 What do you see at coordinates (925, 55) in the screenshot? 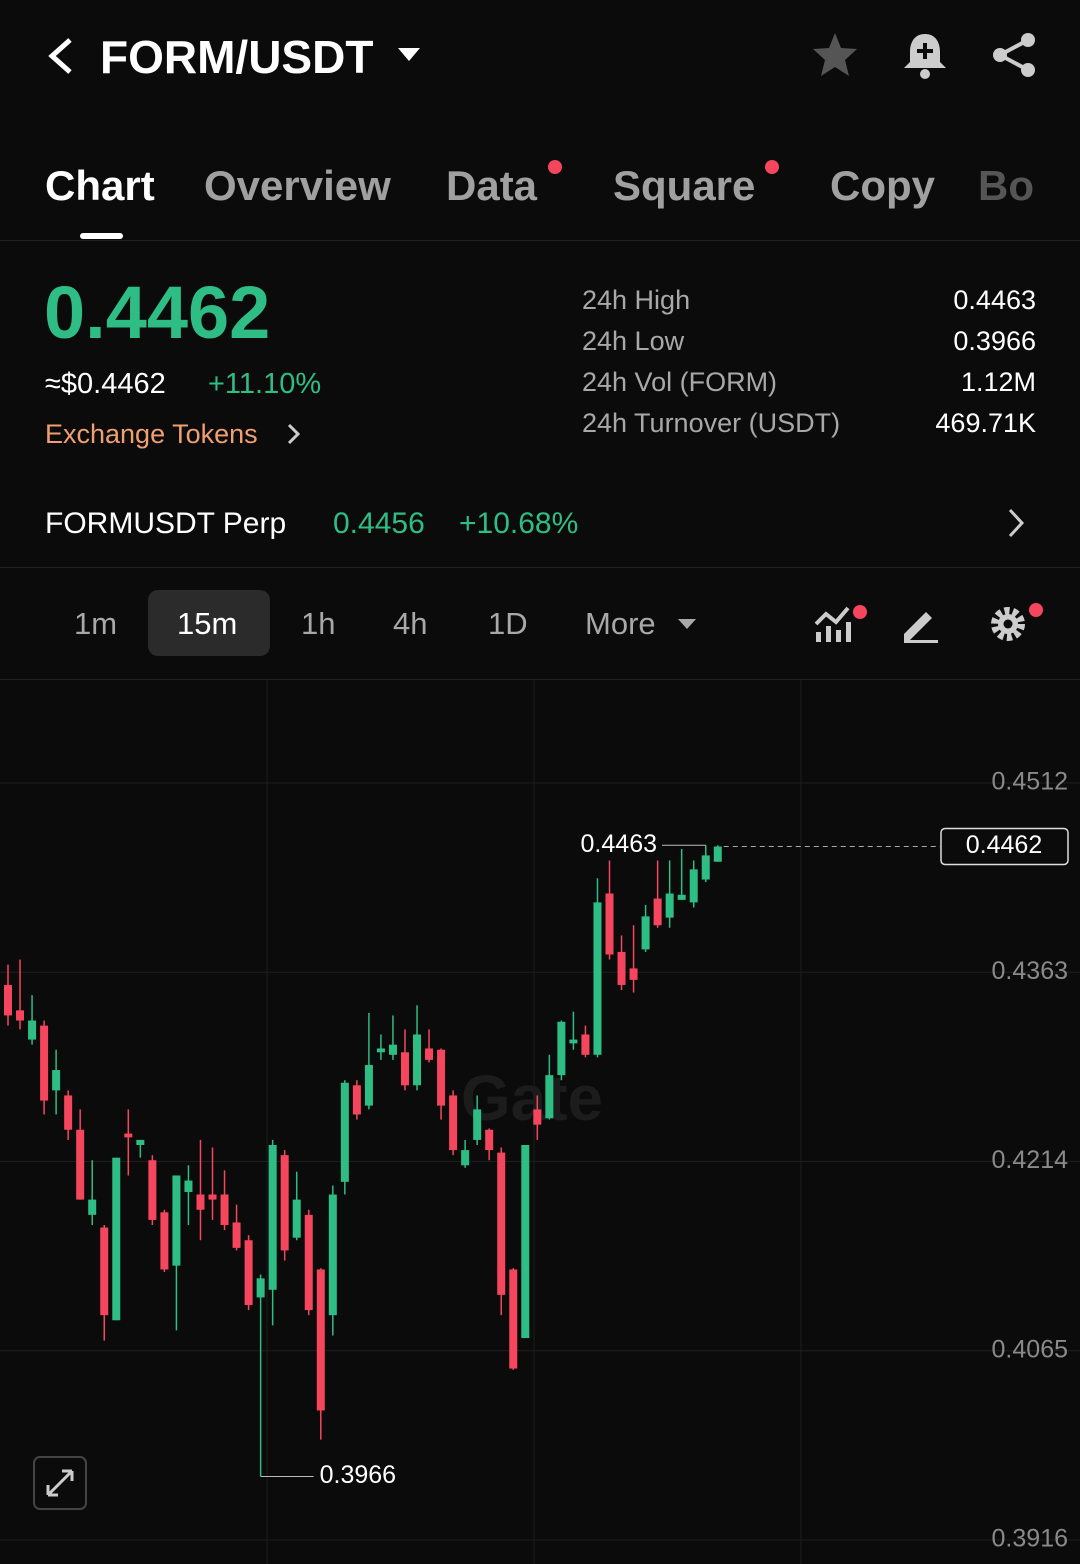
I see `alert-icon` at bounding box center [925, 55].